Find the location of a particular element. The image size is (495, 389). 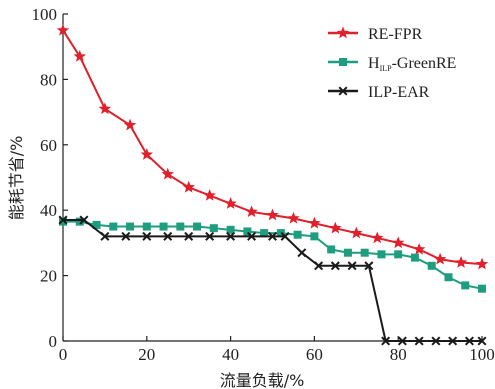

y-tick-label: 20 is located at coordinates (48, 276).